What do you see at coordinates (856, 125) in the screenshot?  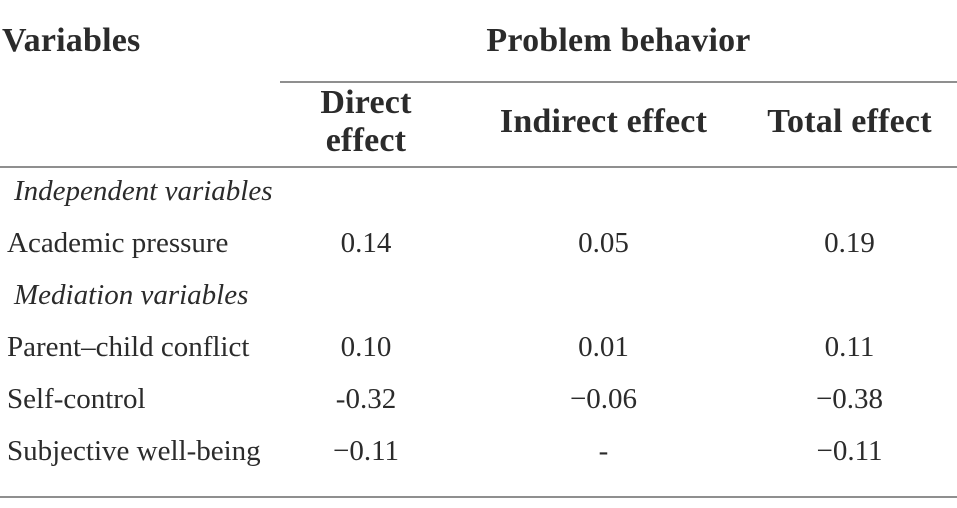 I see `column-header-total-effect: Total effect` at bounding box center [856, 125].